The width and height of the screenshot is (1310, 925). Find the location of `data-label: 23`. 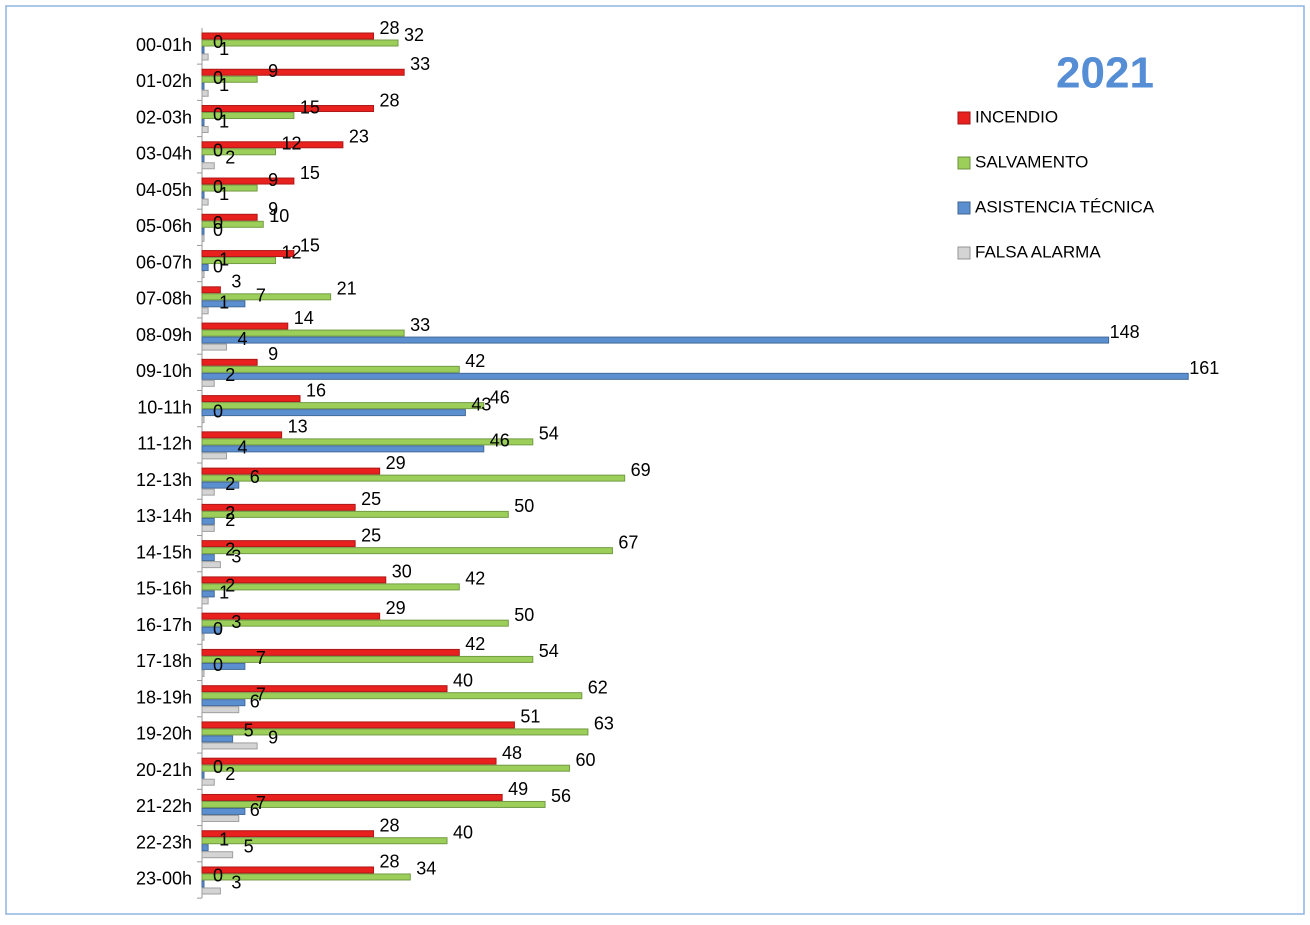

data-label: 23 is located at coordinates (359, 137).